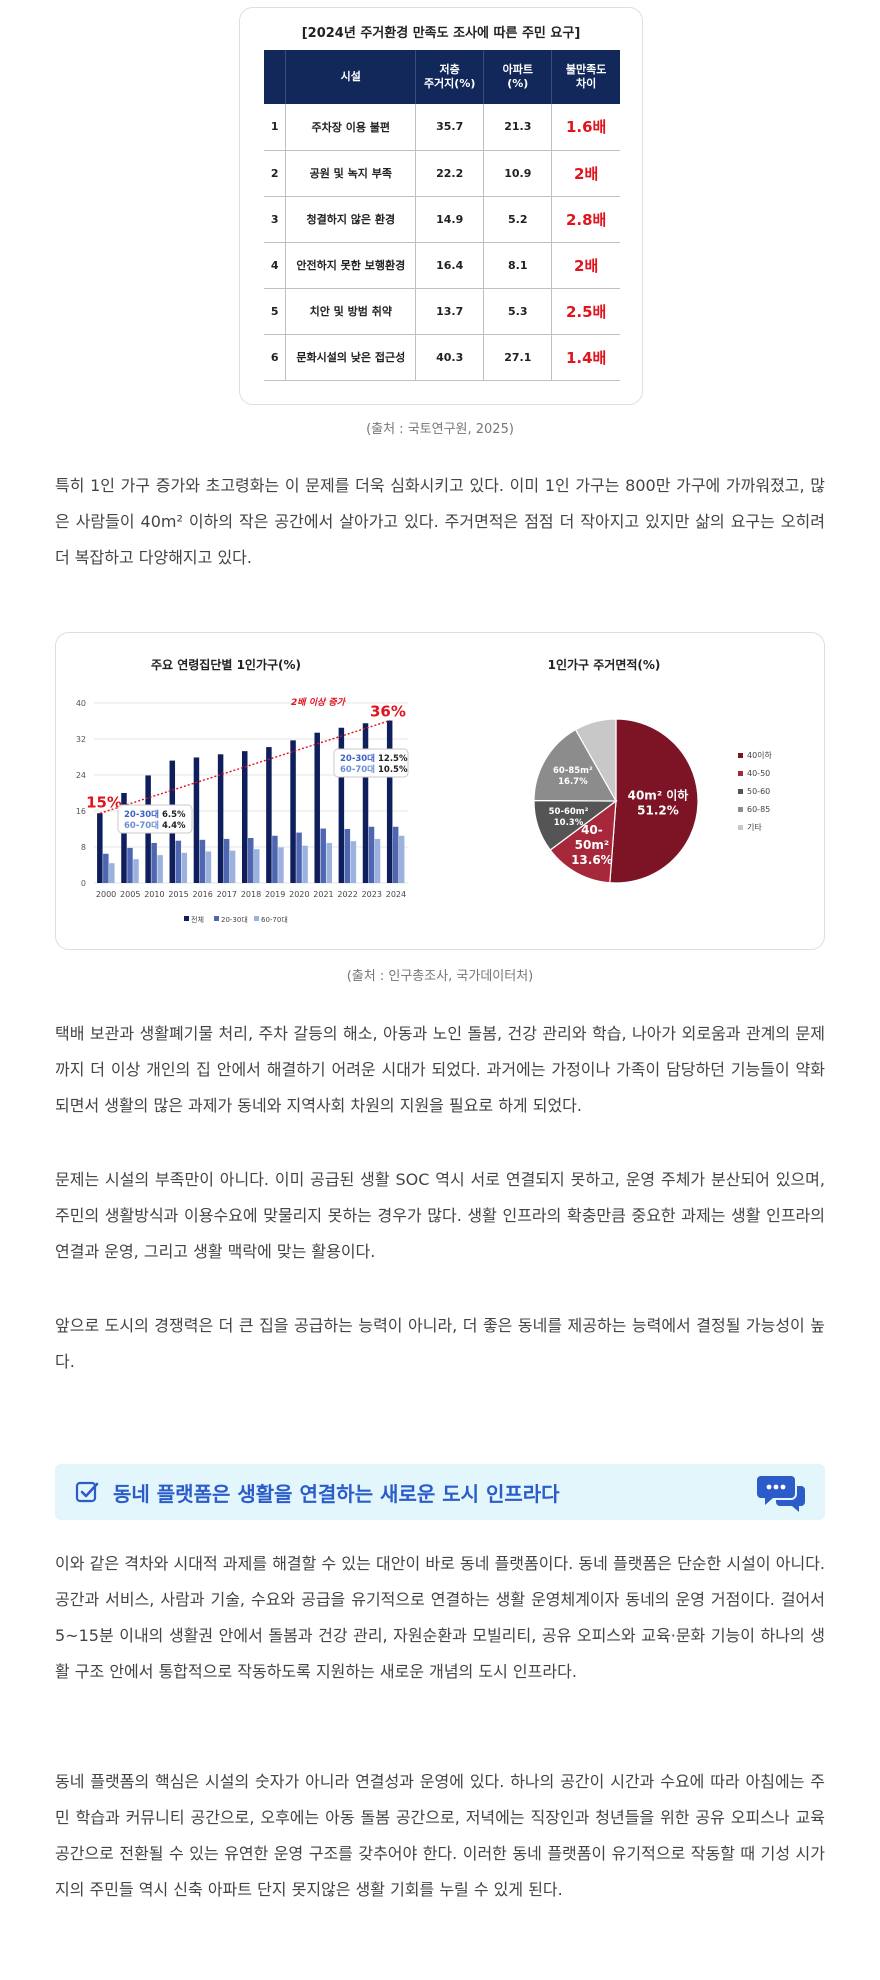 This screenshot has width=880, height=1980. What do you see at coordinates (226, 860) in the screenshot?
I see `bar-20-30대-2017` at bounding box center [226, 860].